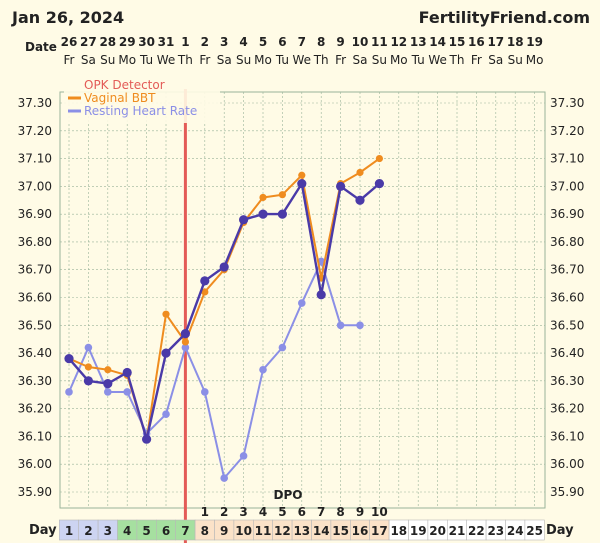  I want to click on dpo-number: 9, so click(360, 512).